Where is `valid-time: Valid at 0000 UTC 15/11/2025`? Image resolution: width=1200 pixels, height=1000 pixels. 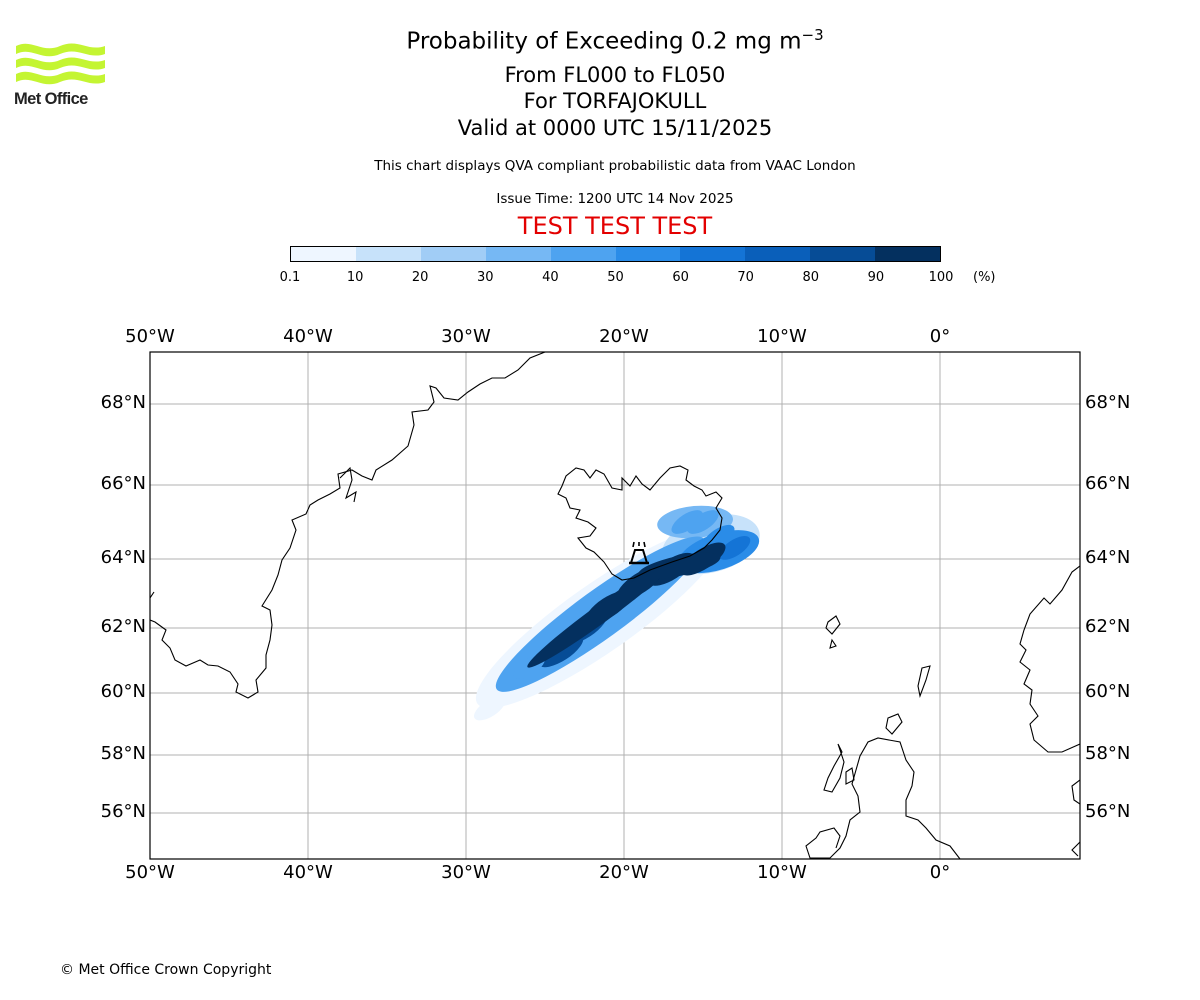
valid-time: Valid at 0000 UTC 15/11/2025 is located at coordinates (615, 128).